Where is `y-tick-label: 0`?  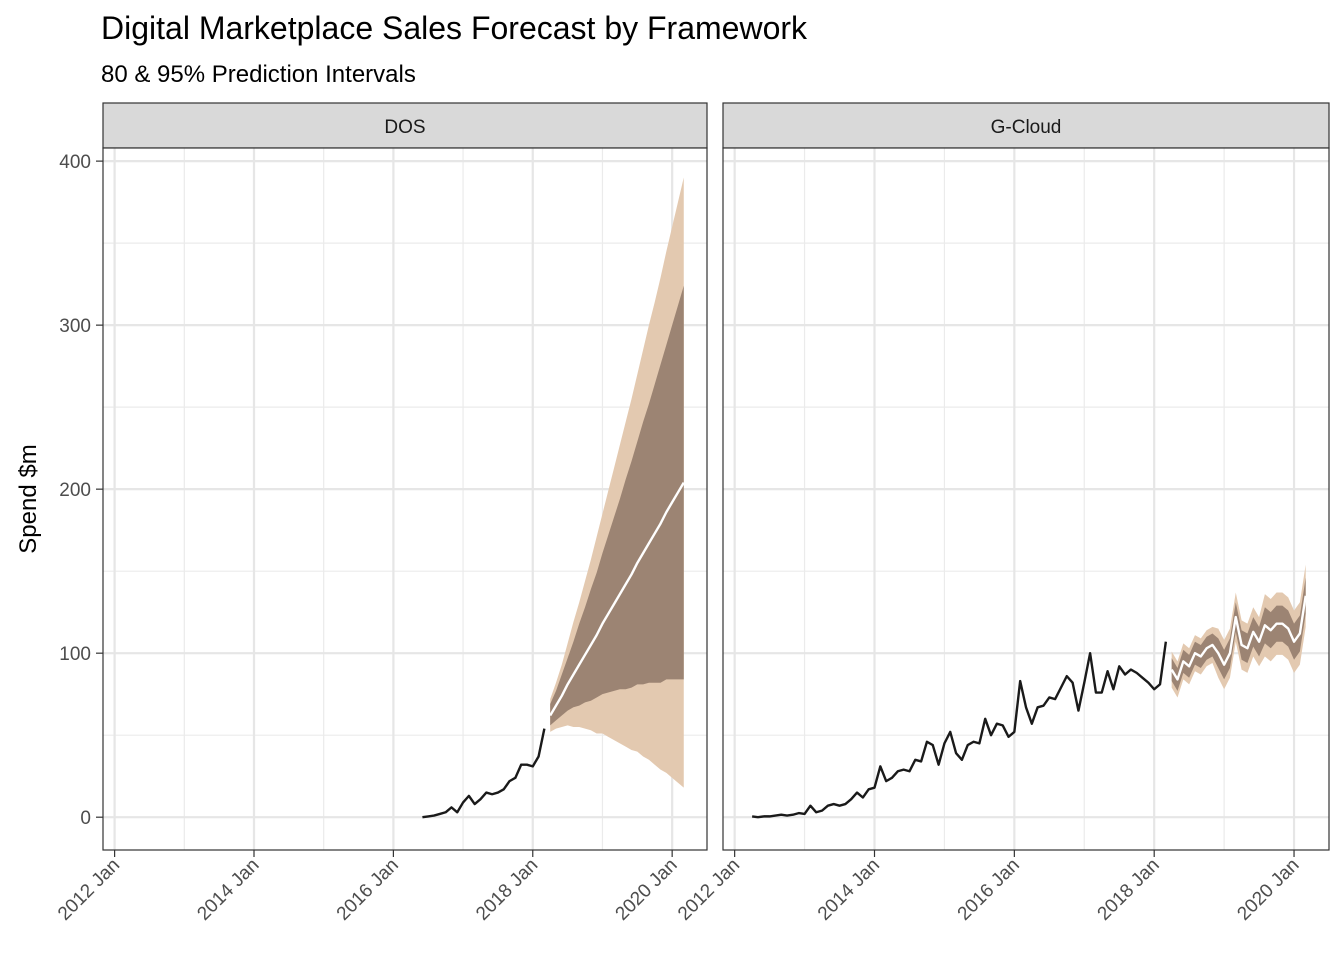
y-tick-label: 0 is located at coordinates (85, 818).